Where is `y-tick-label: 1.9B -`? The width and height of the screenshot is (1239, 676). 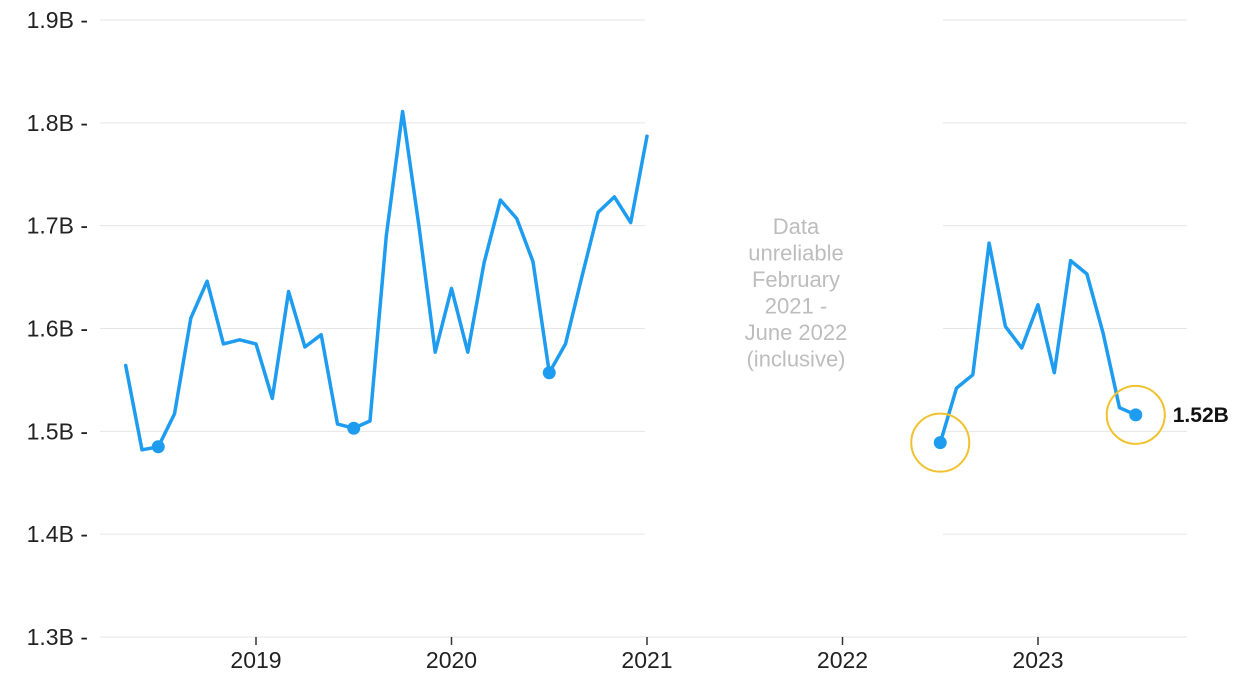 y-tick-label: 1.9B - is located at coordinates (57, 20).